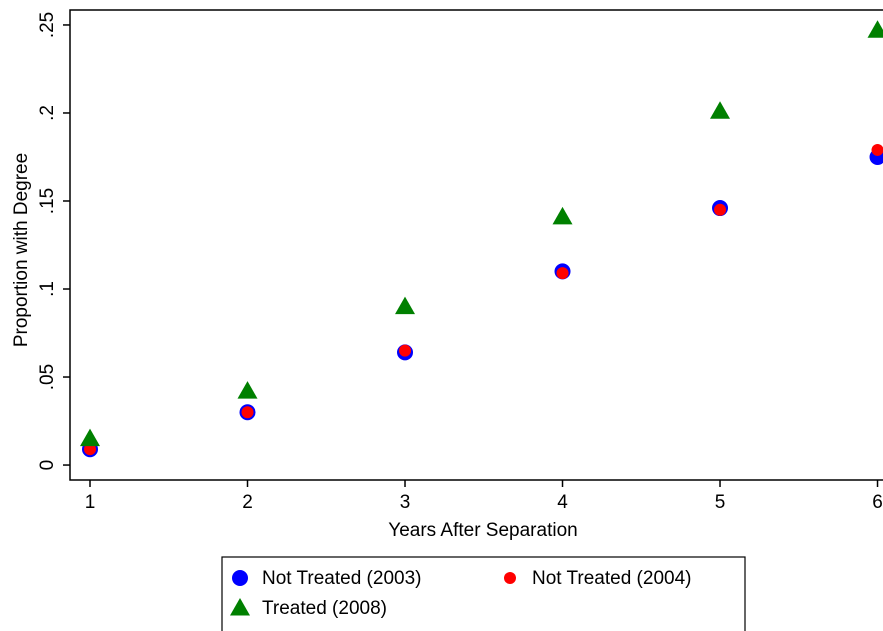  I want to click on y-tick-label: .2, so click(47, 113).